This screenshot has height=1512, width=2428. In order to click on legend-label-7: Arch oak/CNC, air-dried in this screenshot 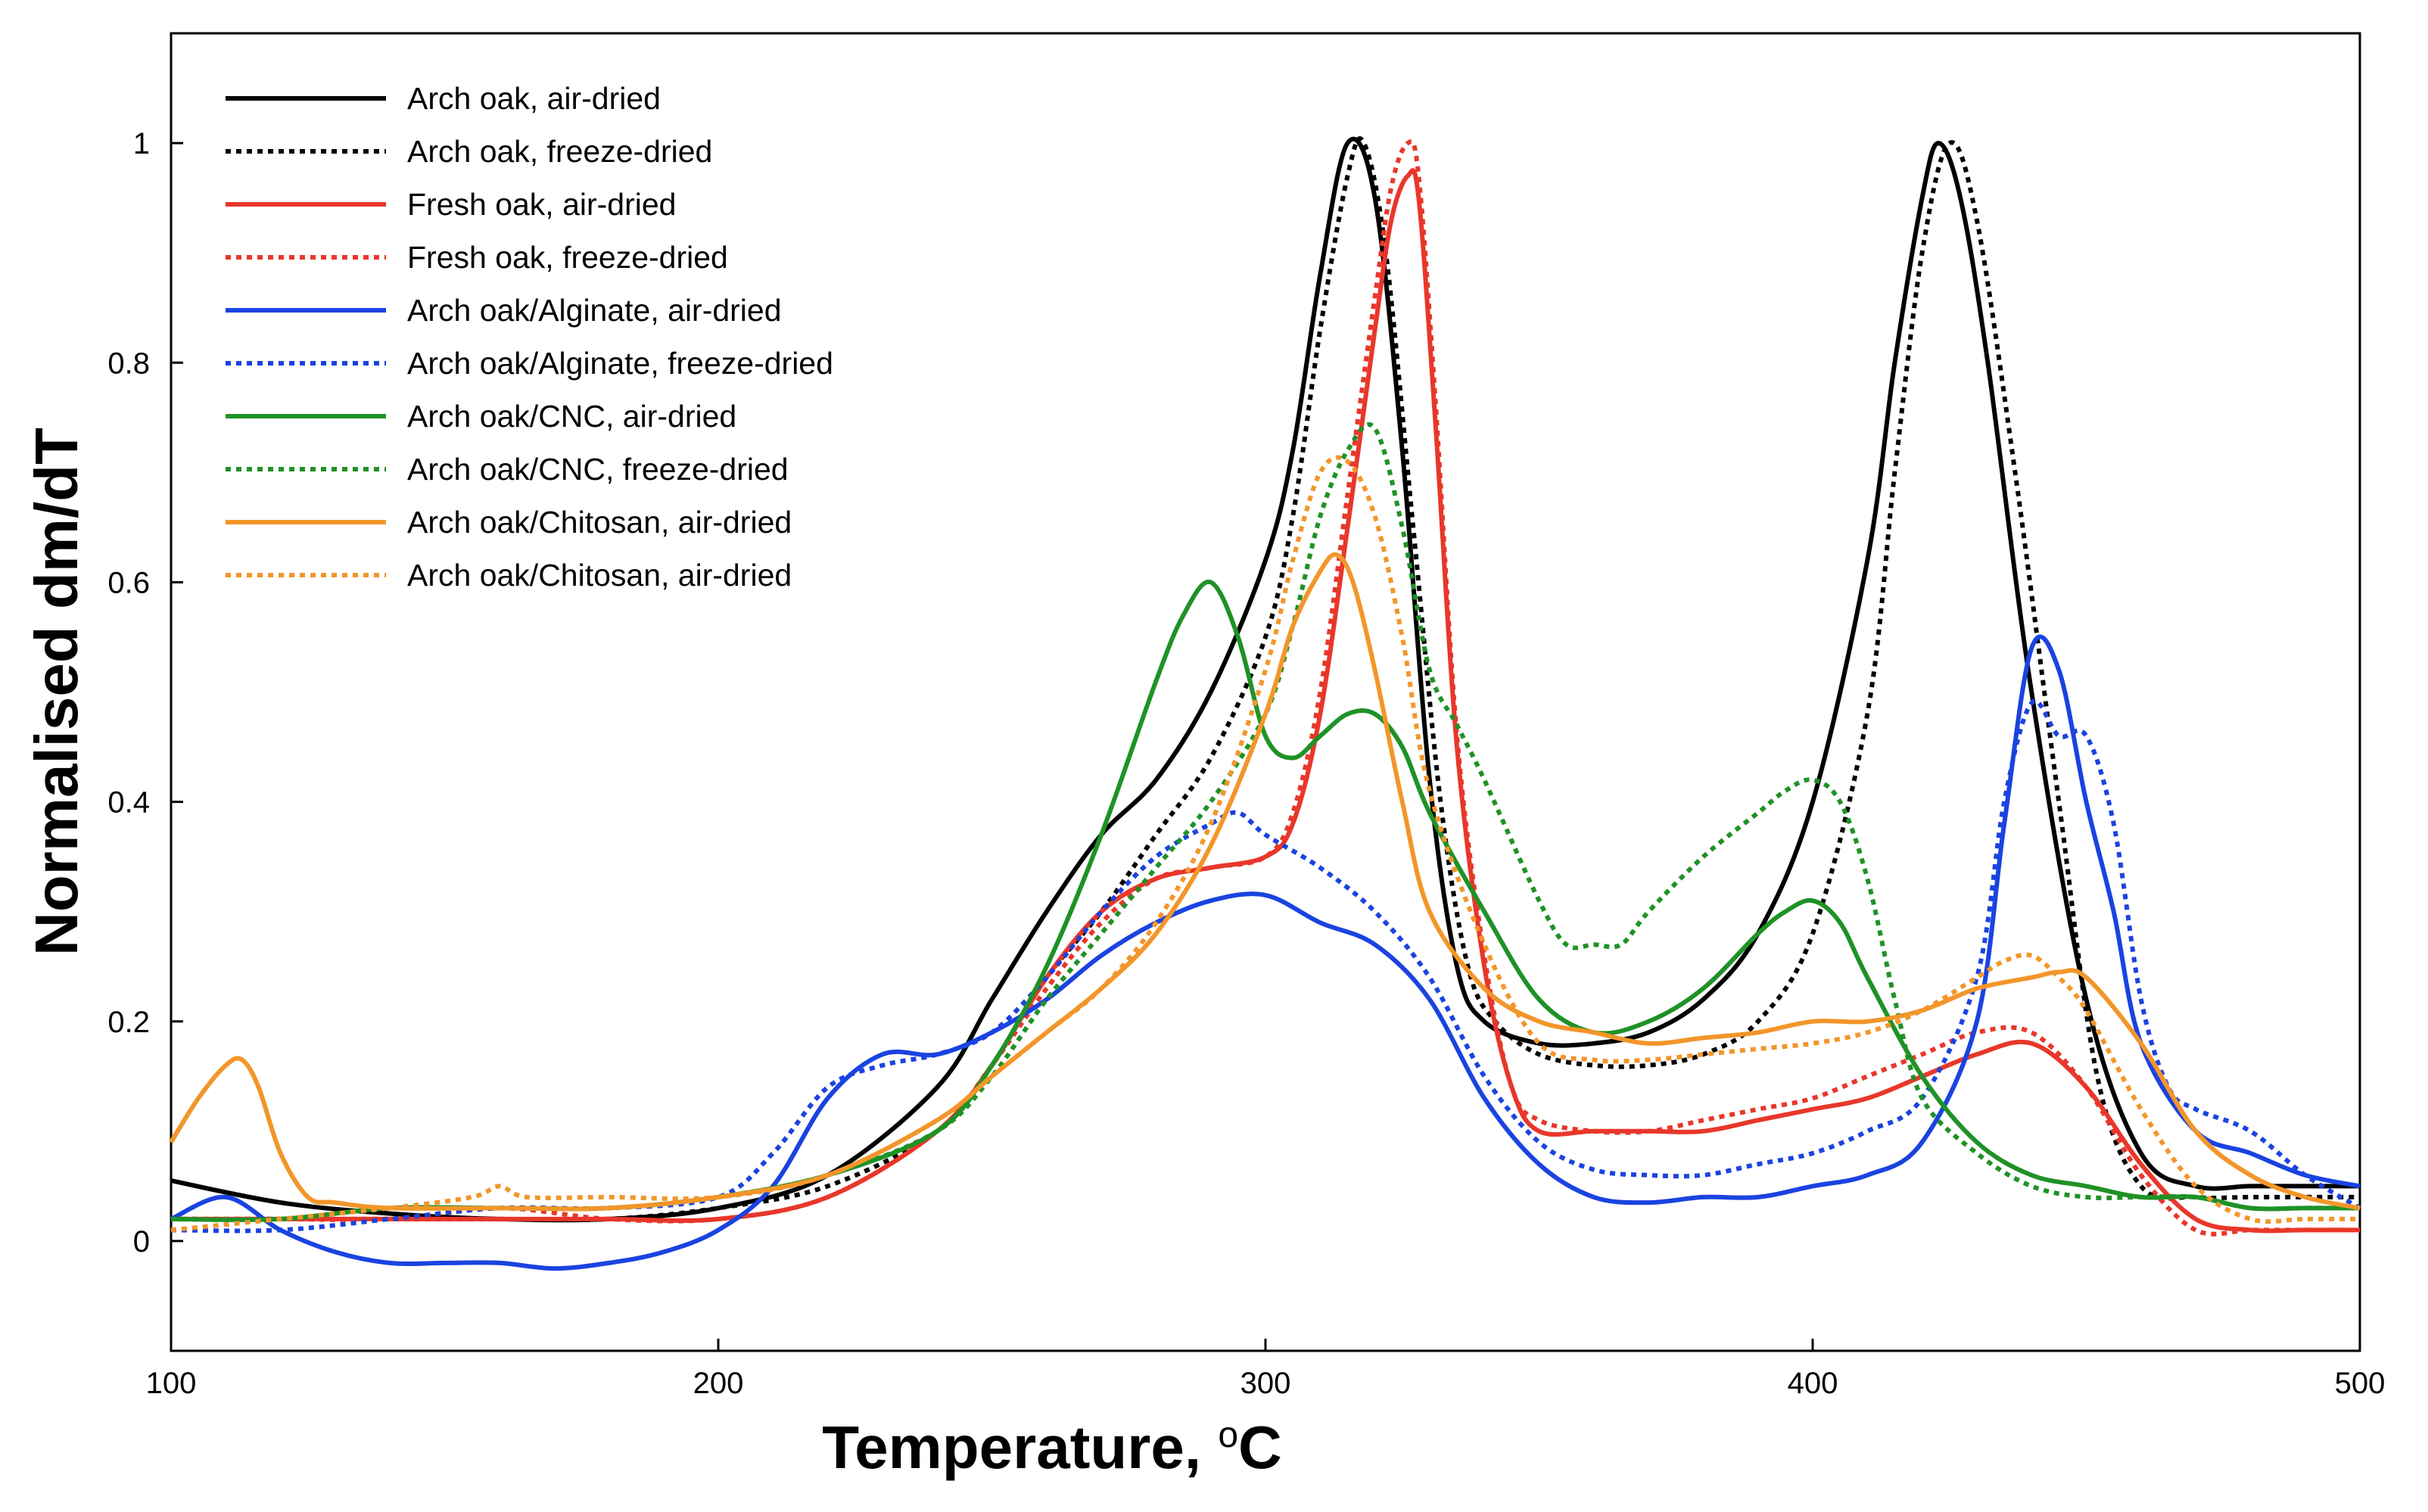, I will do `click(571, 416)`.